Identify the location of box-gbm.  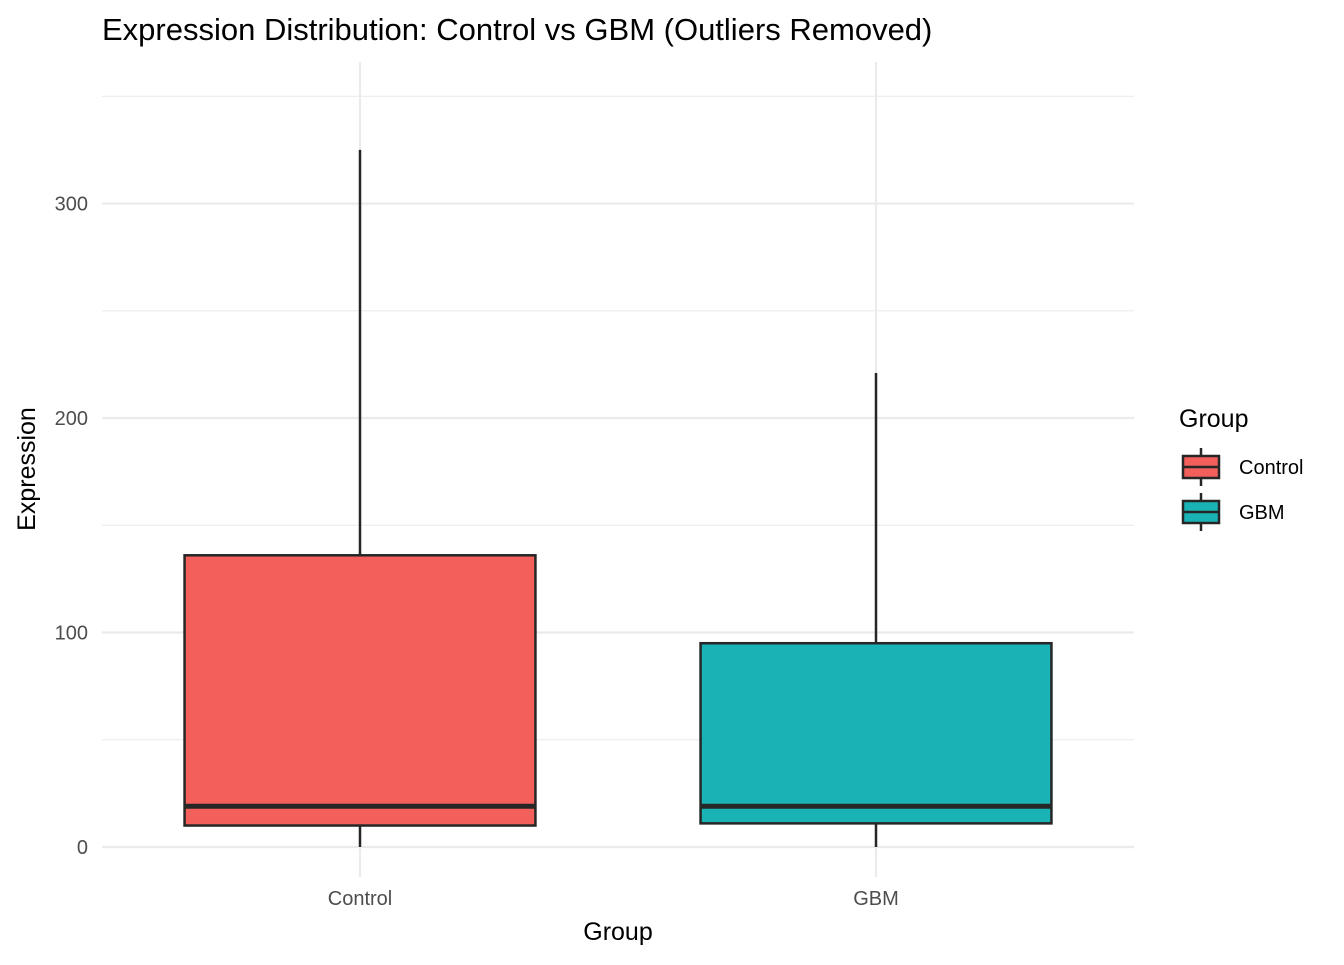
(876, 609).